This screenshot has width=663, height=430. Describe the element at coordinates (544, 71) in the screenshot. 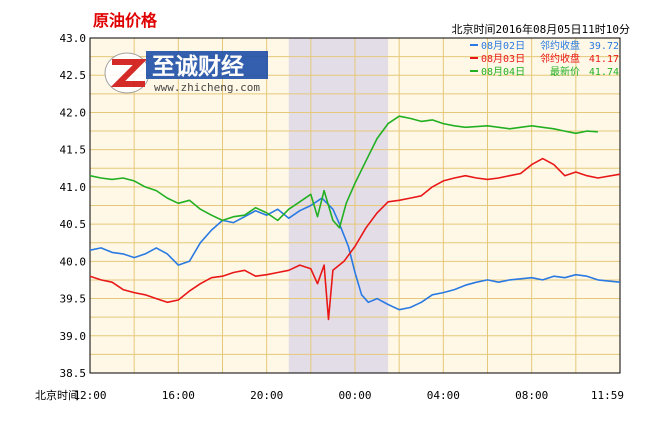

I see `legend-entry: 08月04日 最新价 41.74` at that location.